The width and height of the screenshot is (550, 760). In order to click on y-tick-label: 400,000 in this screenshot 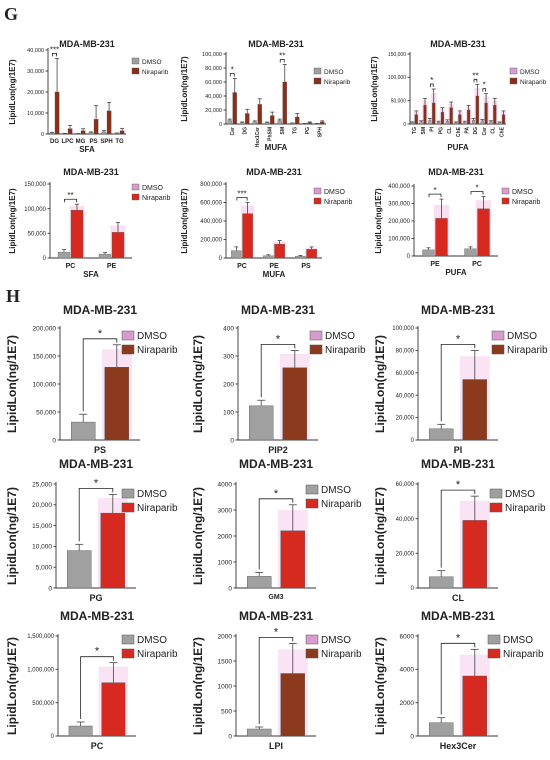, I will do `click(399, 187)`.